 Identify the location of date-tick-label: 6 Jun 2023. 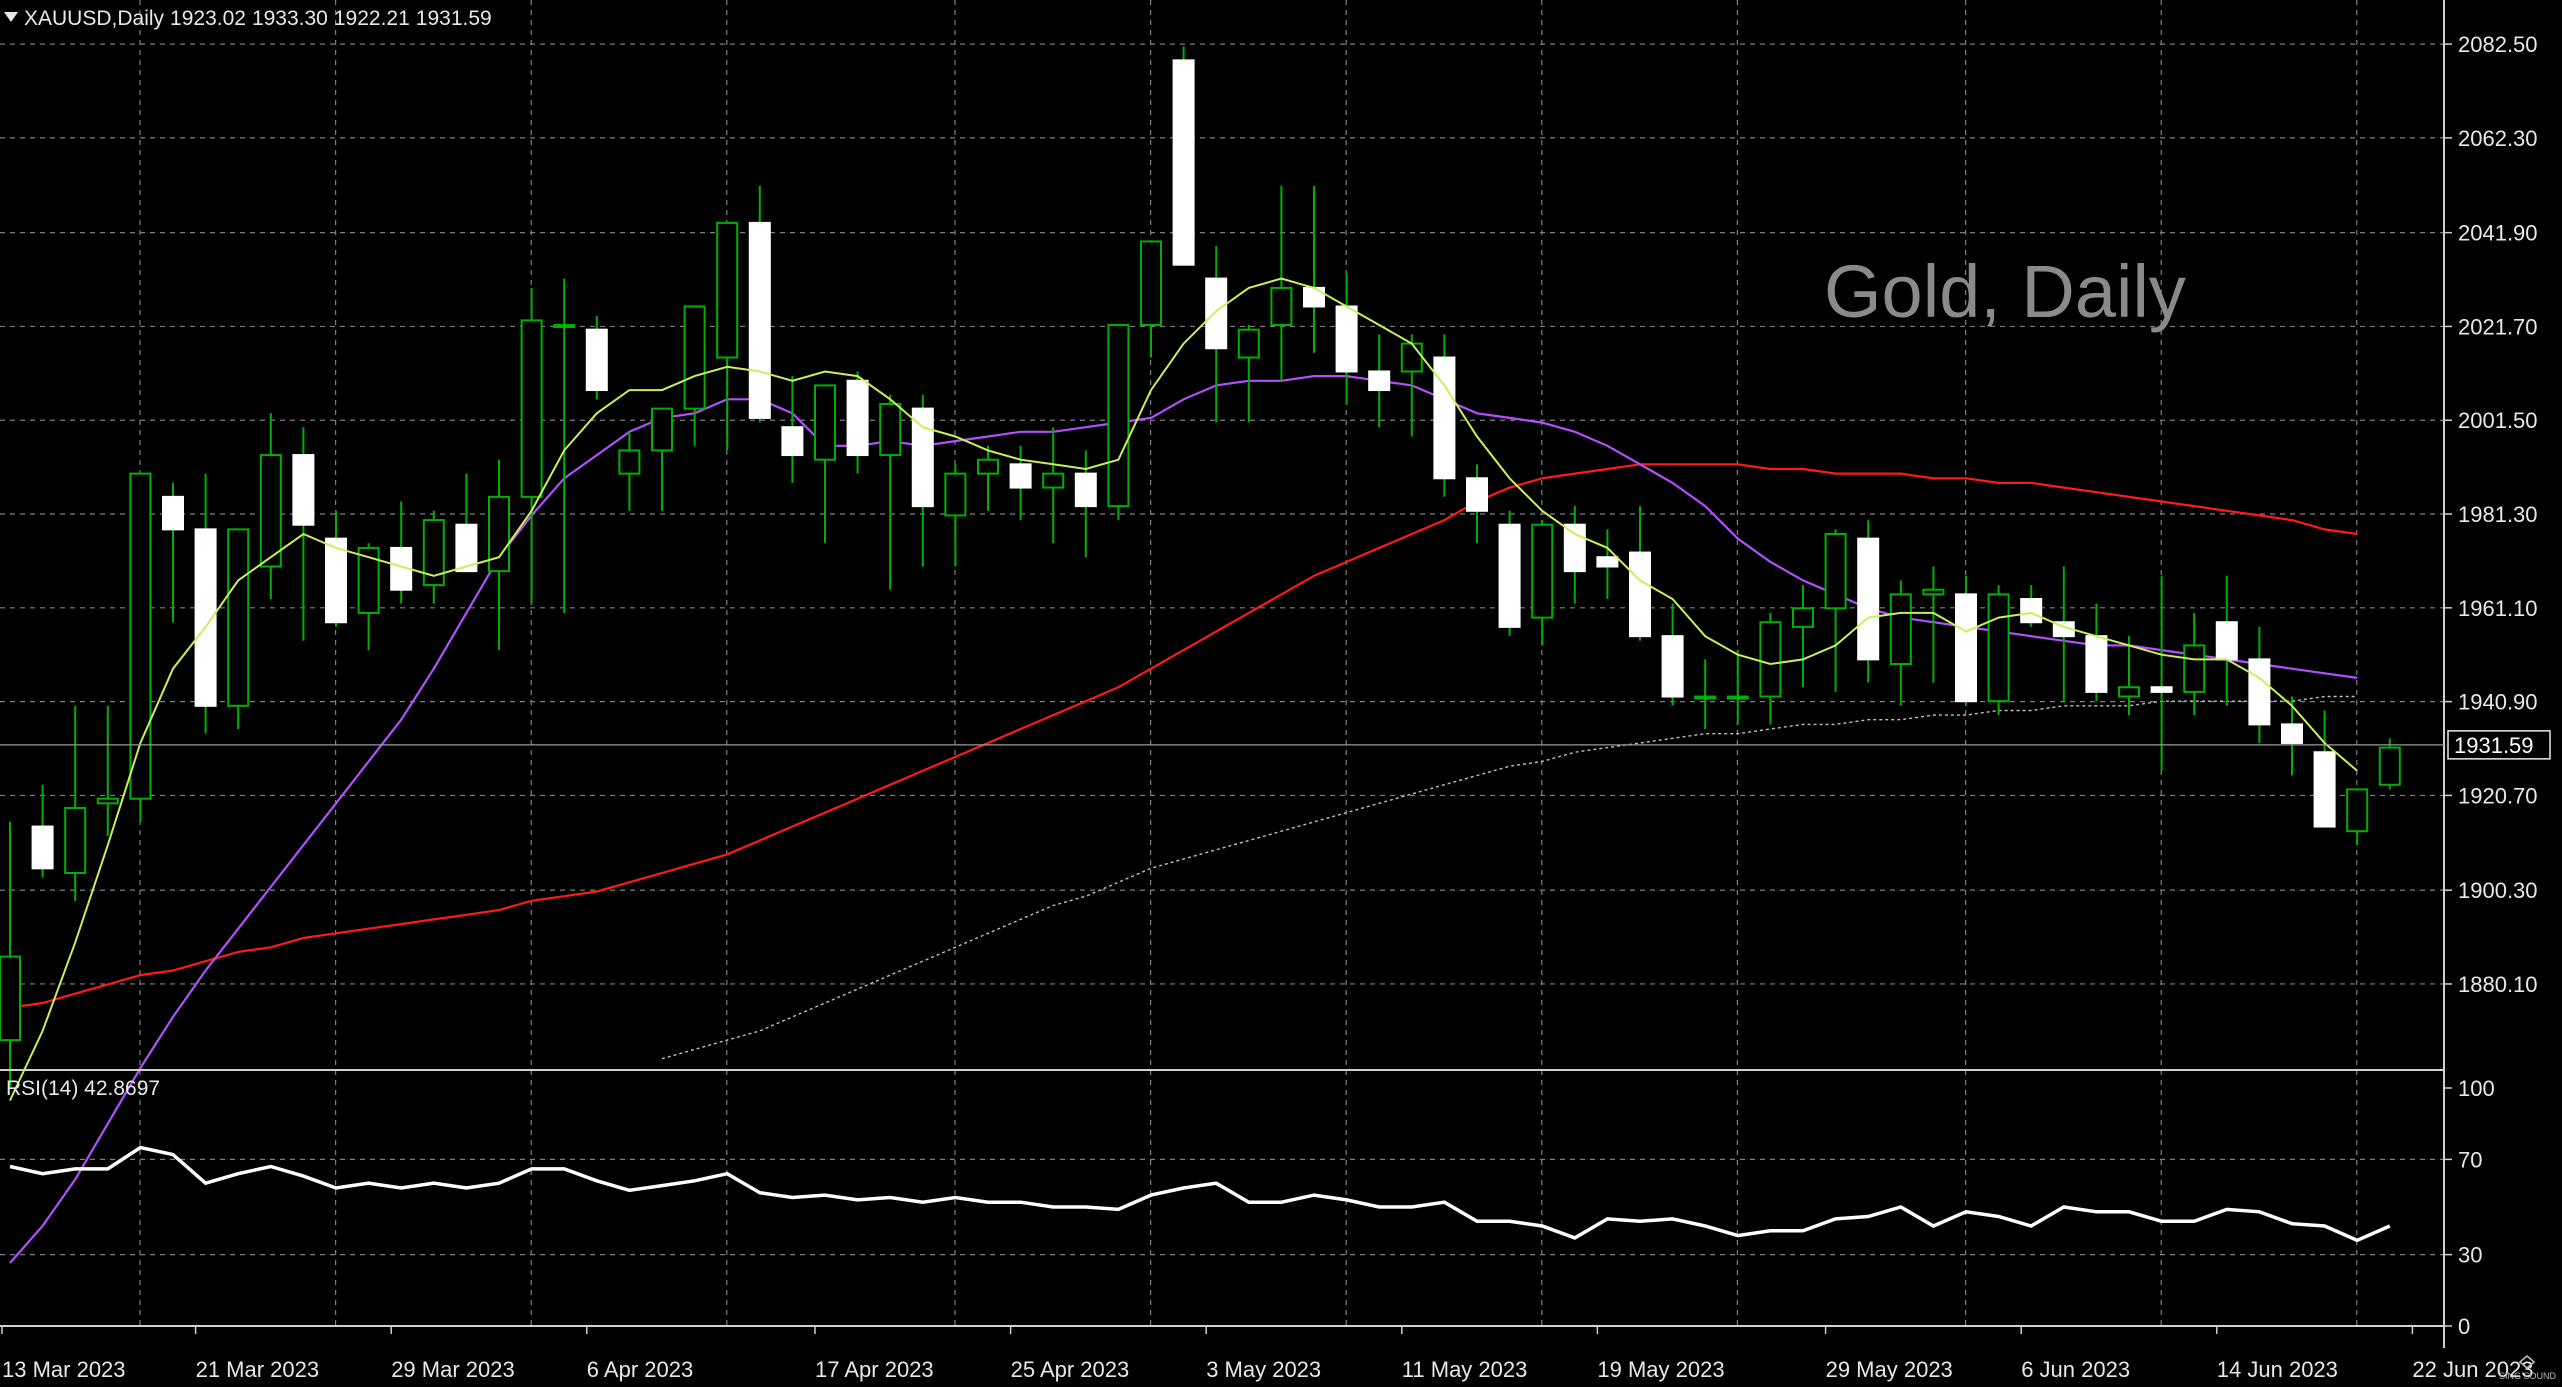
(2075, 1369).